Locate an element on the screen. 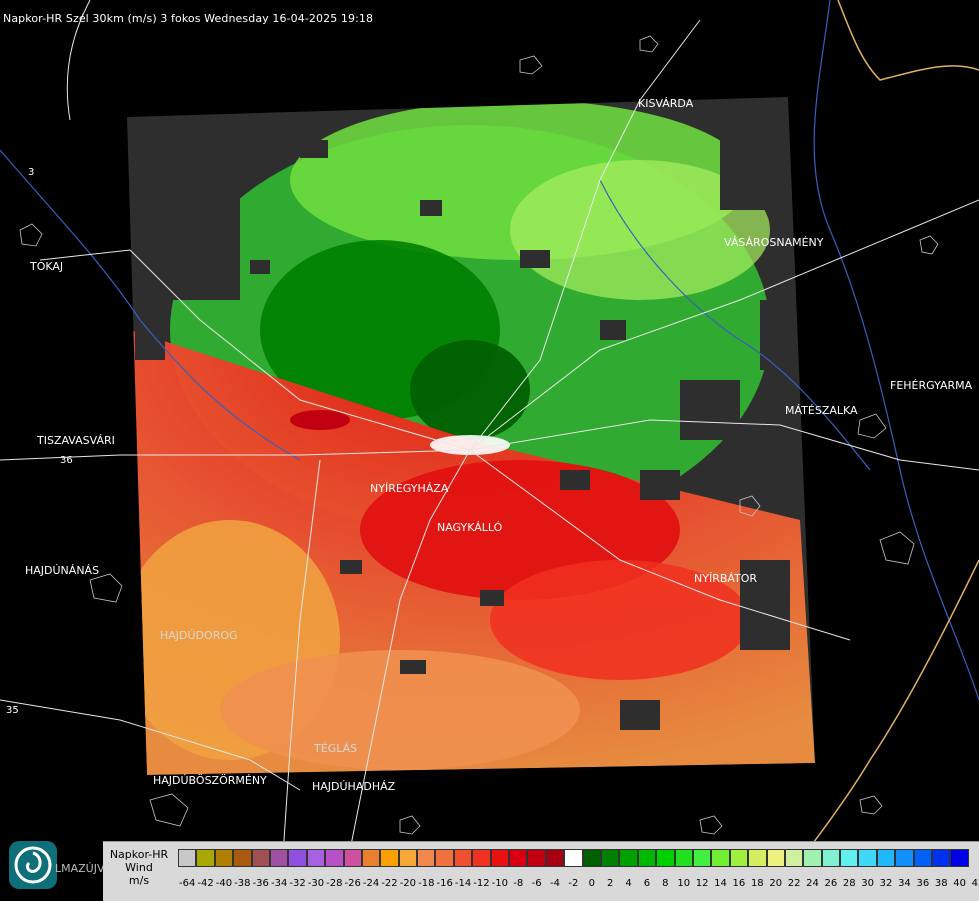 The height and width of the screenshot is (901, 979). legend-tick-label: -4 is located at coordinates (555, 883).